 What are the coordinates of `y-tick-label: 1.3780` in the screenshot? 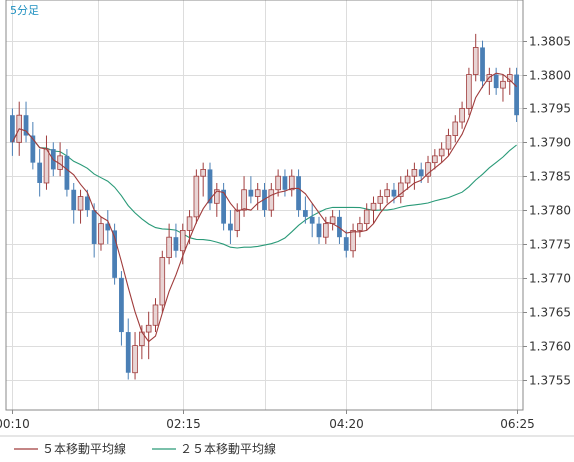 It's located at (550, 211).